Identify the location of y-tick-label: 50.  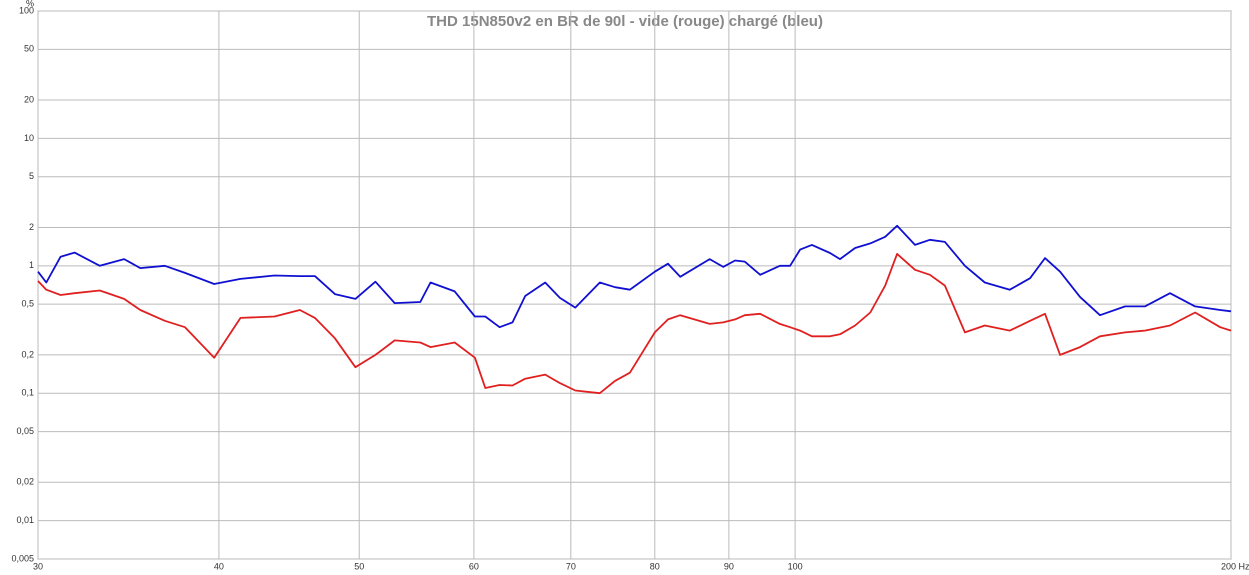
(29, 49).